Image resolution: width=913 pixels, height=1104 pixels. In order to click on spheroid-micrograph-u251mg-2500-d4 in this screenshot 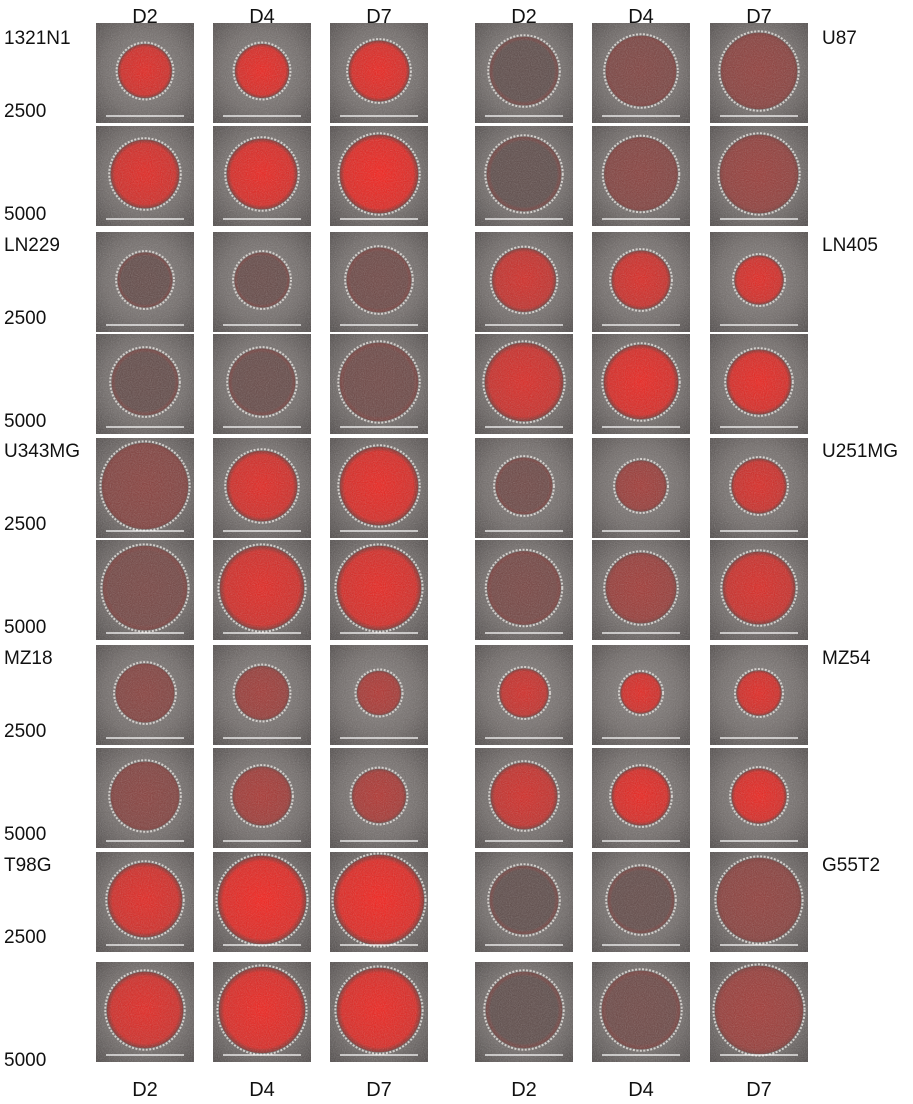, I will do `click(641, 488)`.